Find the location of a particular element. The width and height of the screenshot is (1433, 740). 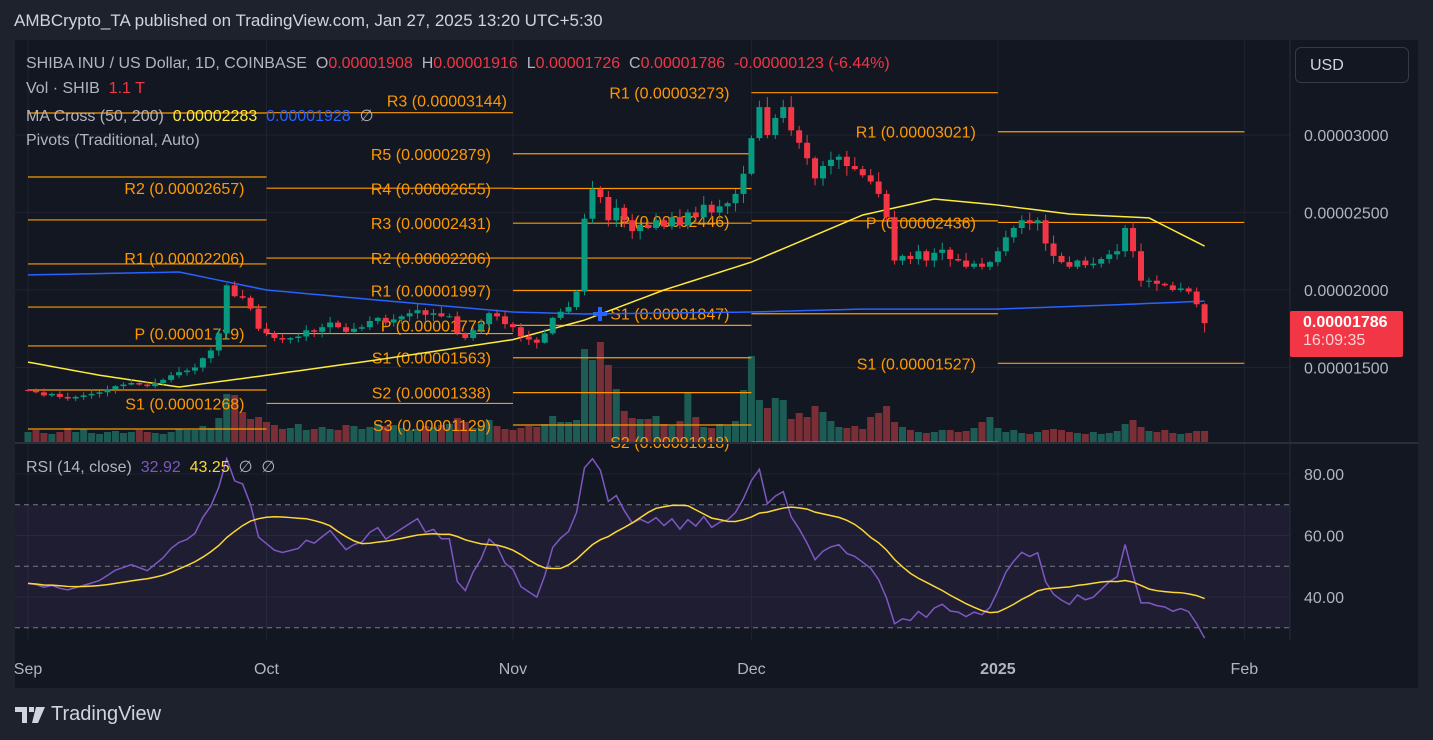

pivot-label: S1 (0.00001847) is located at coordinates (669, 315).